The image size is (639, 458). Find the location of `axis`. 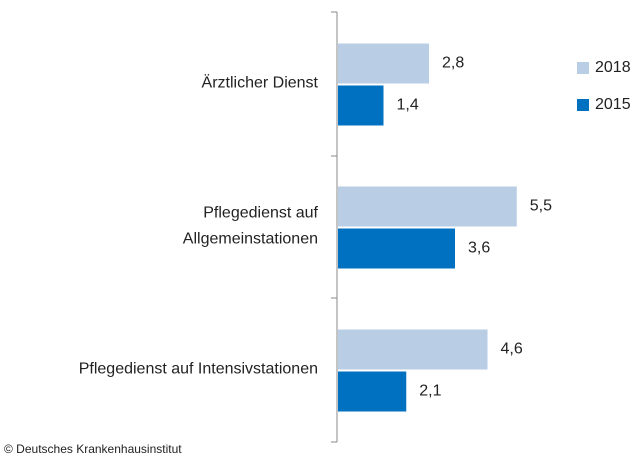

axis is located at coordinates (334, 227).